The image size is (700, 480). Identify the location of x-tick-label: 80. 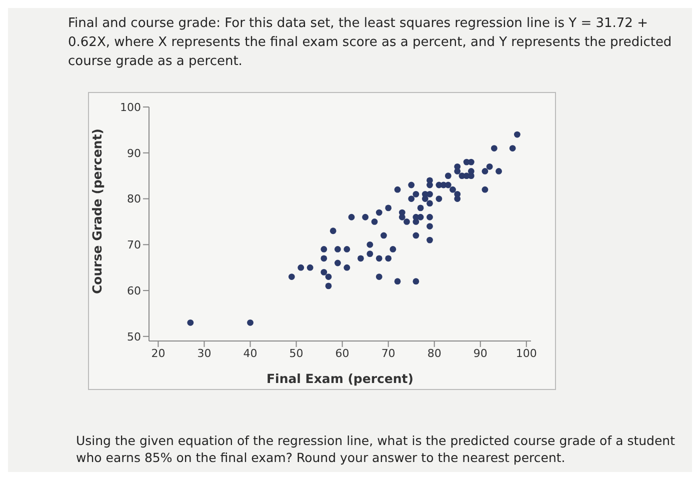
(434, 353).